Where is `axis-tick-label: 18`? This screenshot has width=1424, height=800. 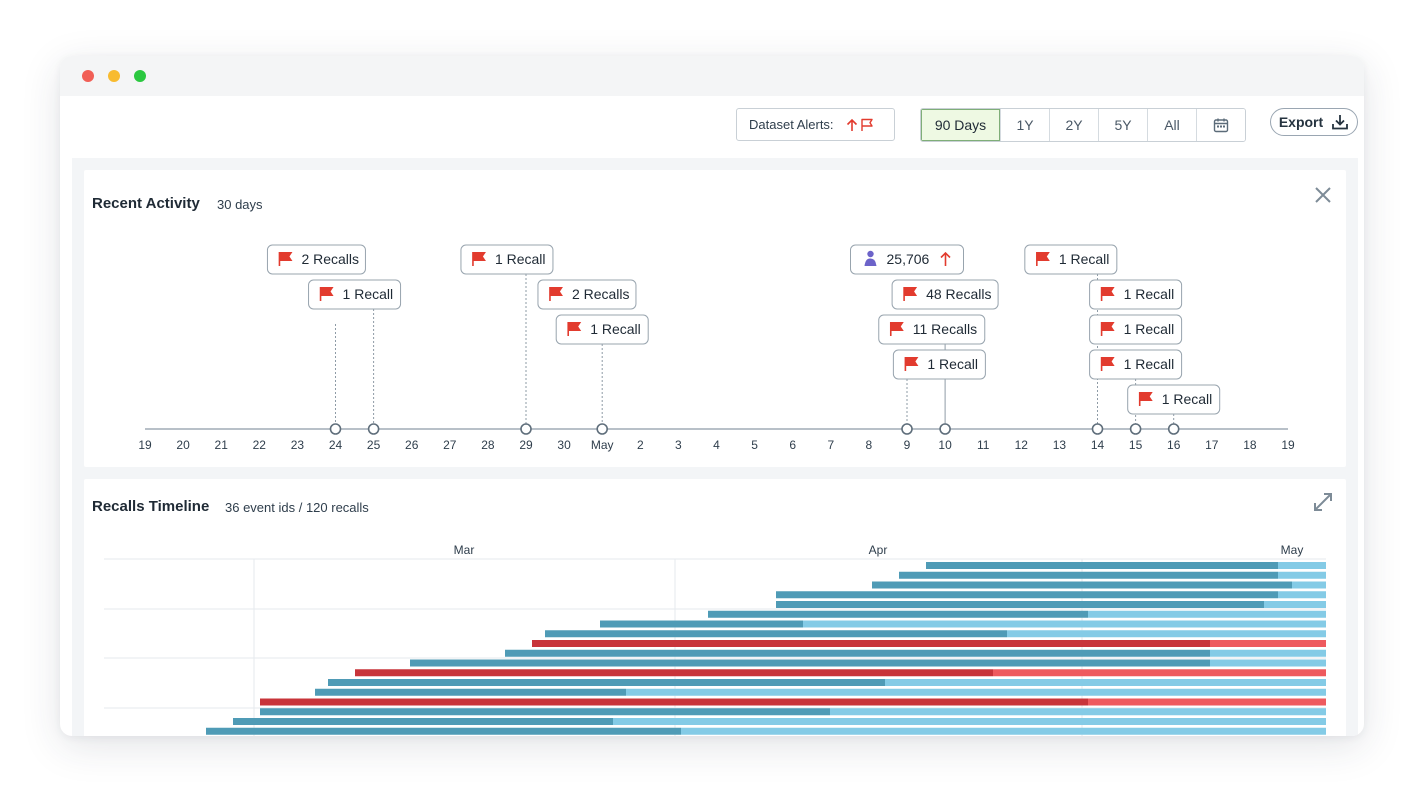
axis-tick-label: 18 is located at coordinates (1250, 445).